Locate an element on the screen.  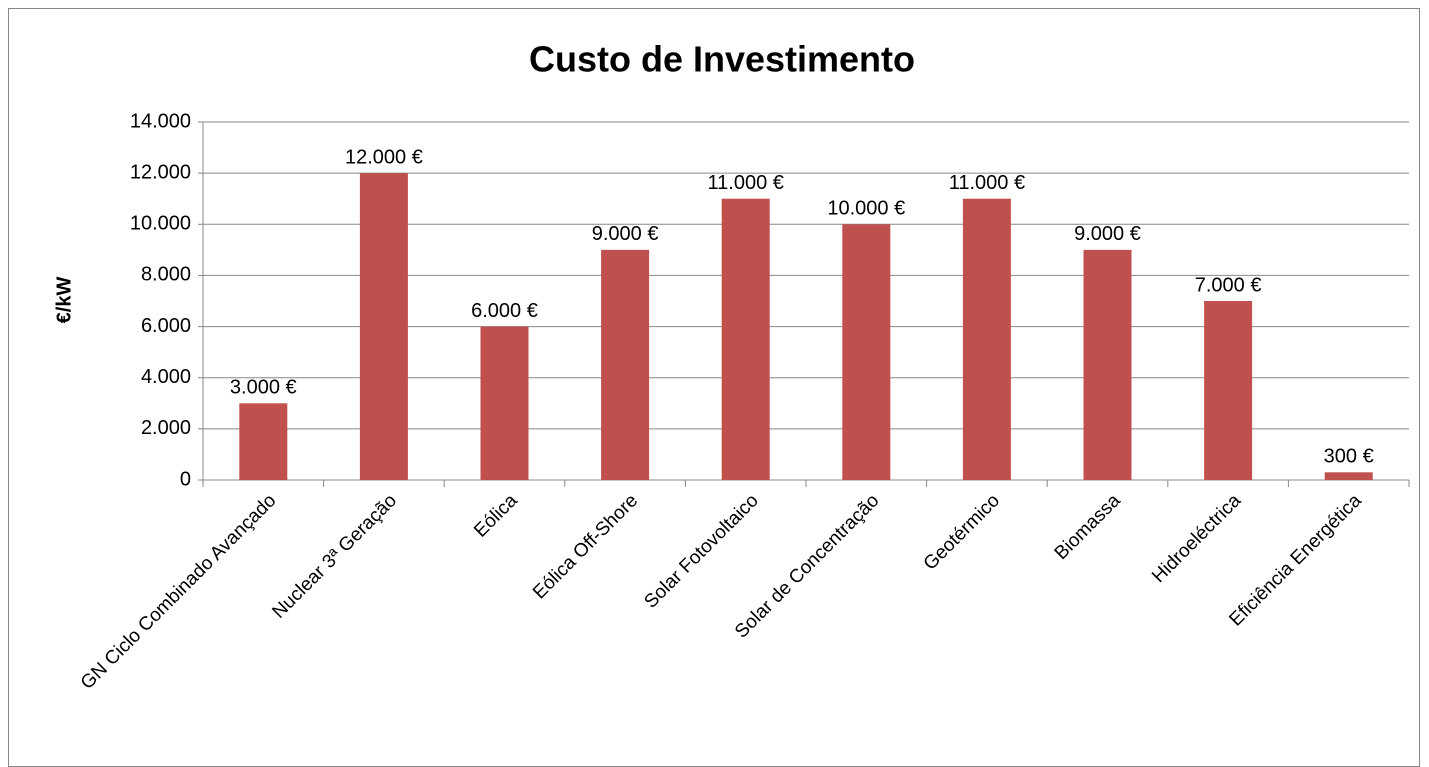
y-axis-label: €/kW is located at coordinates (64, 300).